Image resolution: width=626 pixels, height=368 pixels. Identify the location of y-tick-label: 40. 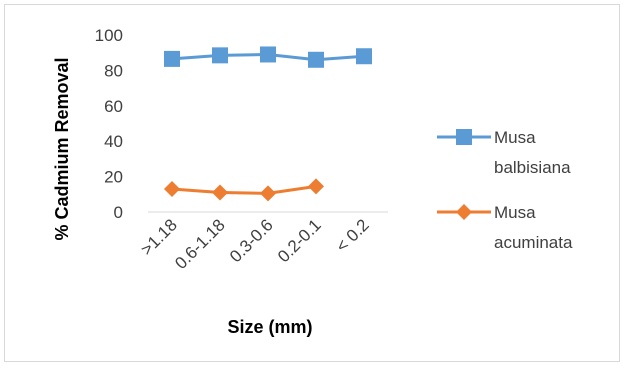
(113, 141).